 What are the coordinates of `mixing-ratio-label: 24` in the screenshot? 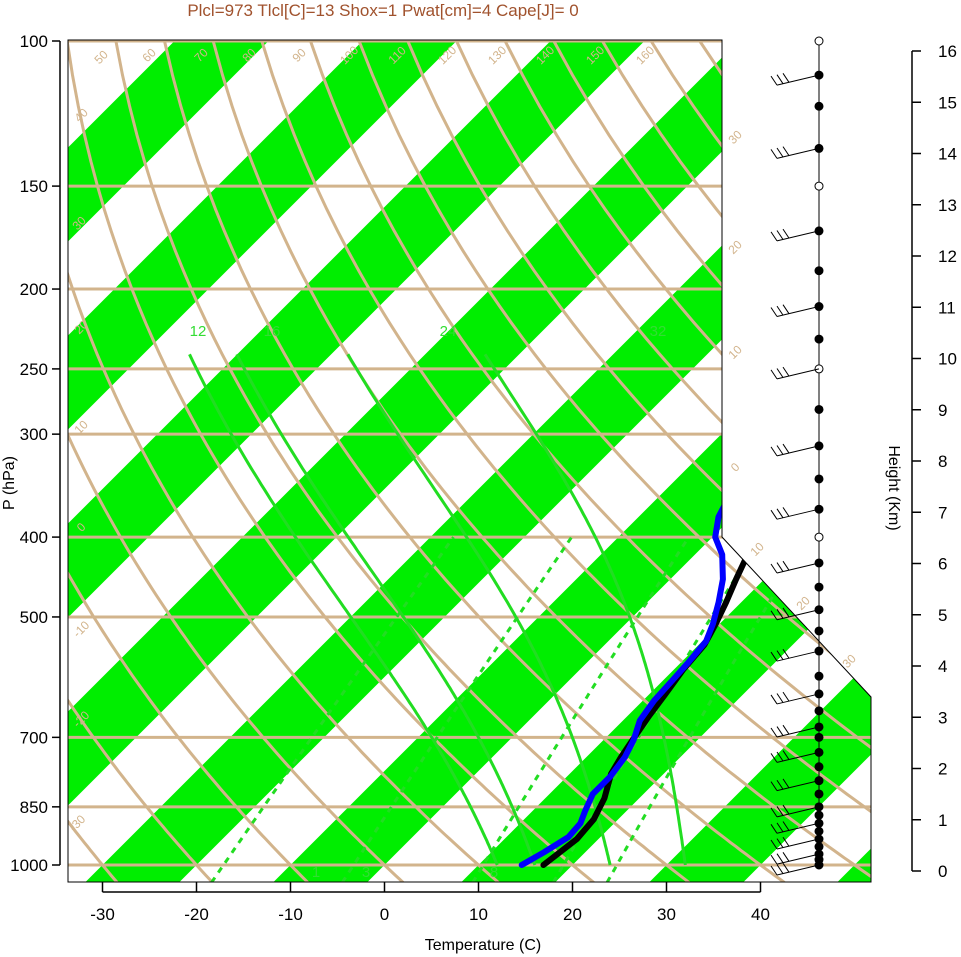 It's located at (448, 331).